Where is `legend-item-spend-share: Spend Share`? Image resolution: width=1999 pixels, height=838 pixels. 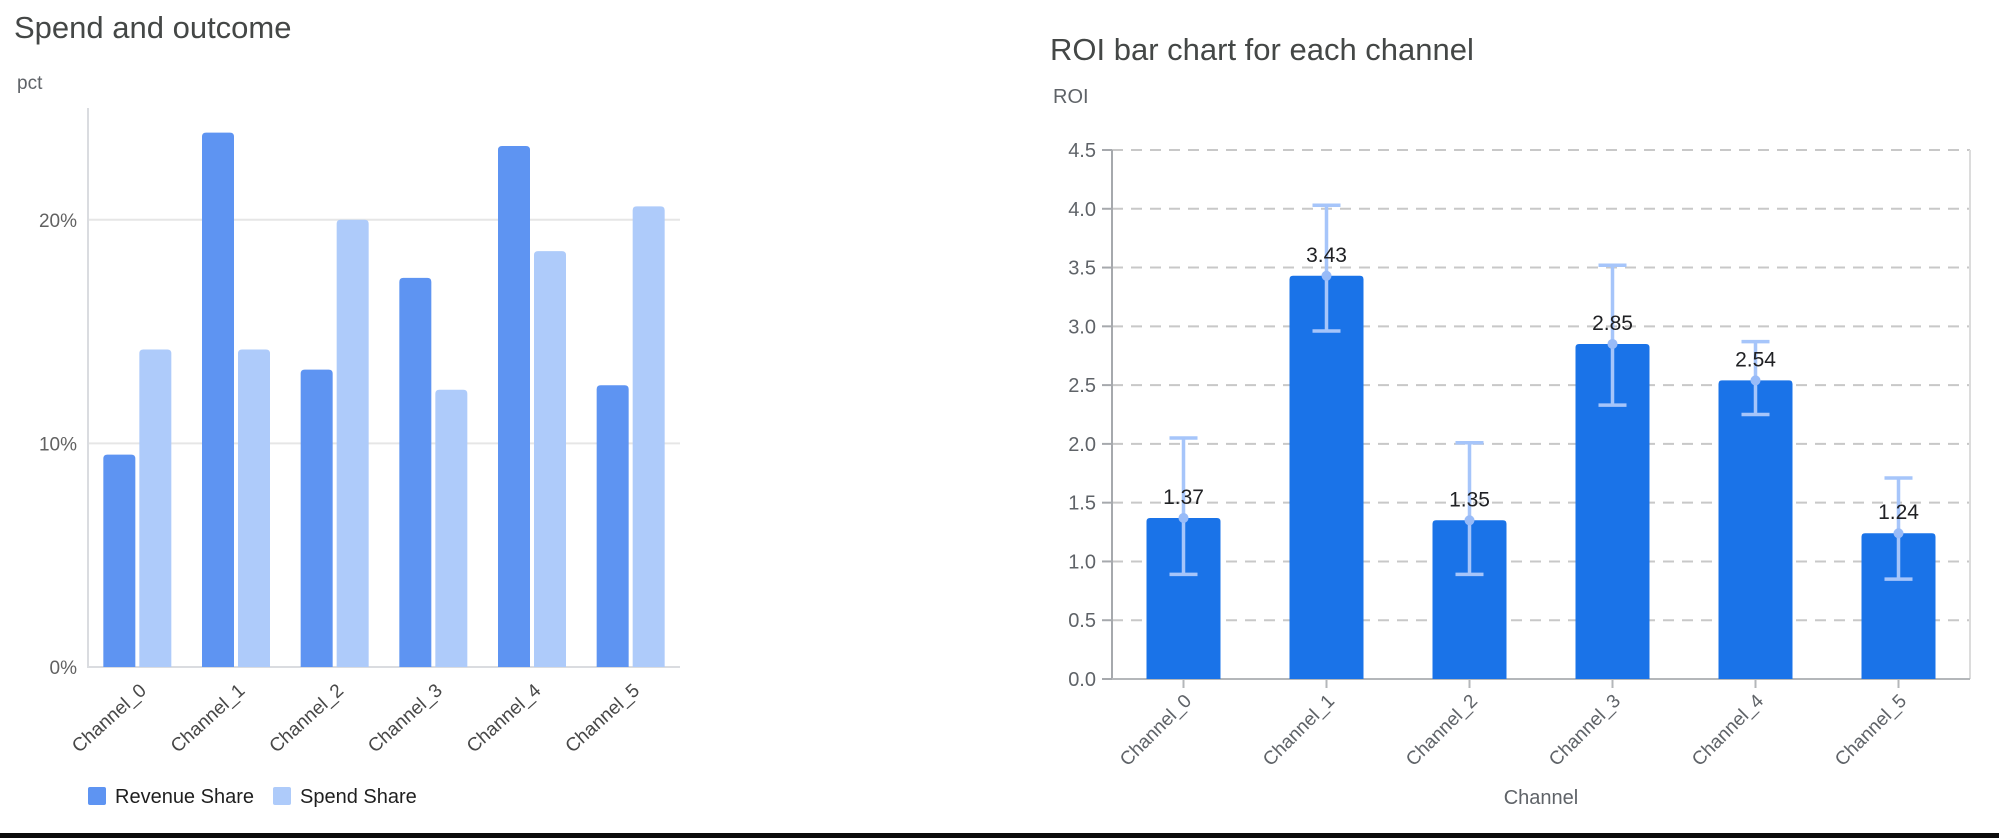
legend-item-spend-share: Spend Share is located at coordinates (345, 797).